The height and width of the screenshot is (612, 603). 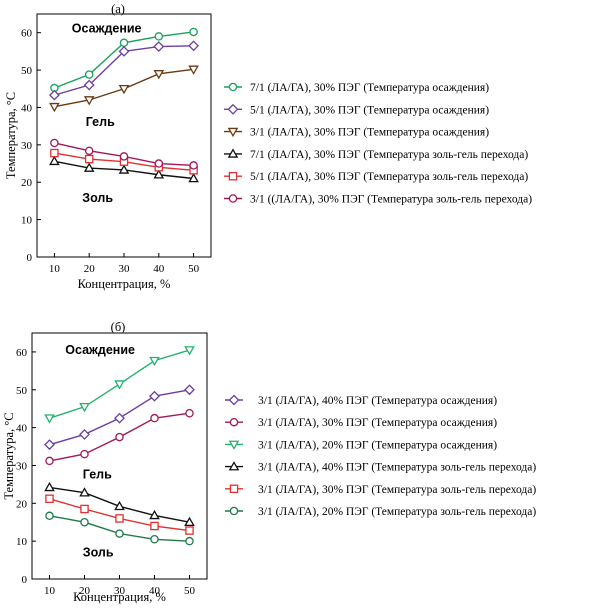 What do you see at coordinates (118, 9) in the screenshot?
I see `panel-label: (а)` at bounding box center [118, 9].